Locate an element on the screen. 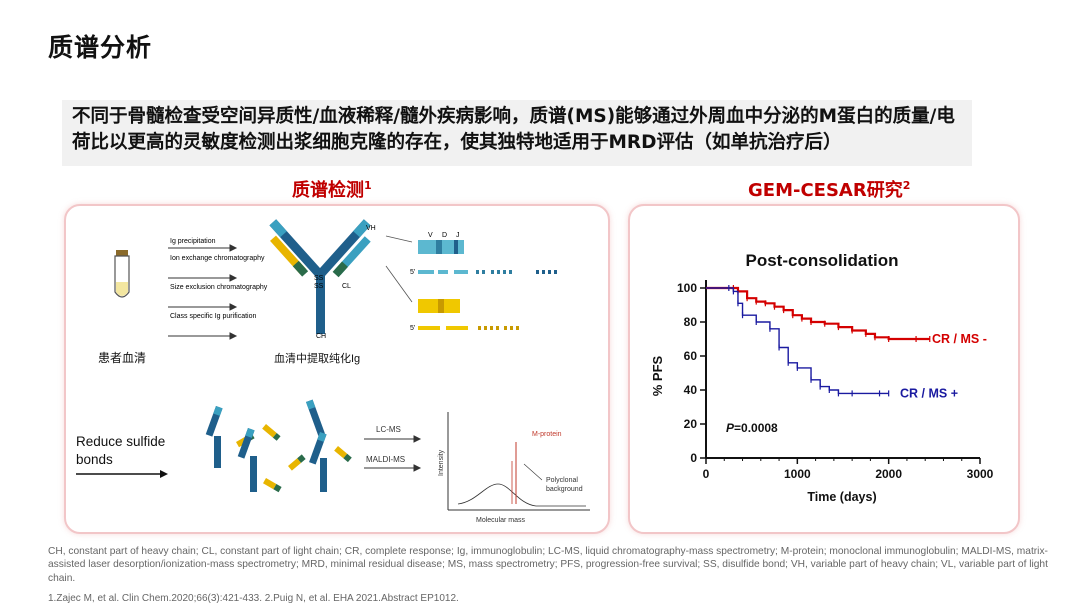  y-axis-label: % PFS is located at coordinates (657, 375).